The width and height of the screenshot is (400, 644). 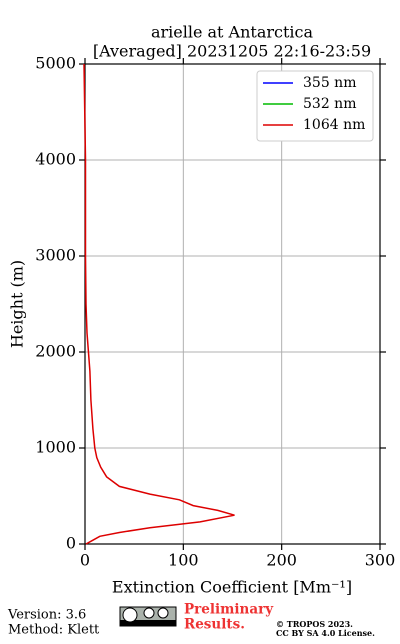 I want to click on y-tick-label: 2000, so click(x=55, y=351).